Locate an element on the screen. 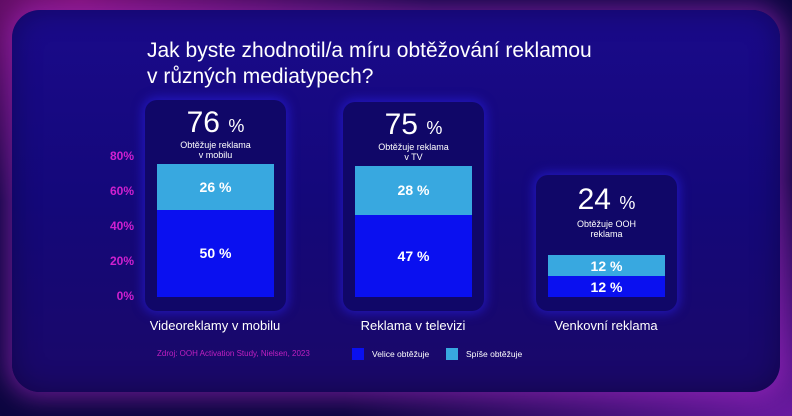 This screenshot has width=792, height=416. data-label: 50 % is located at coordinates (215, 253).